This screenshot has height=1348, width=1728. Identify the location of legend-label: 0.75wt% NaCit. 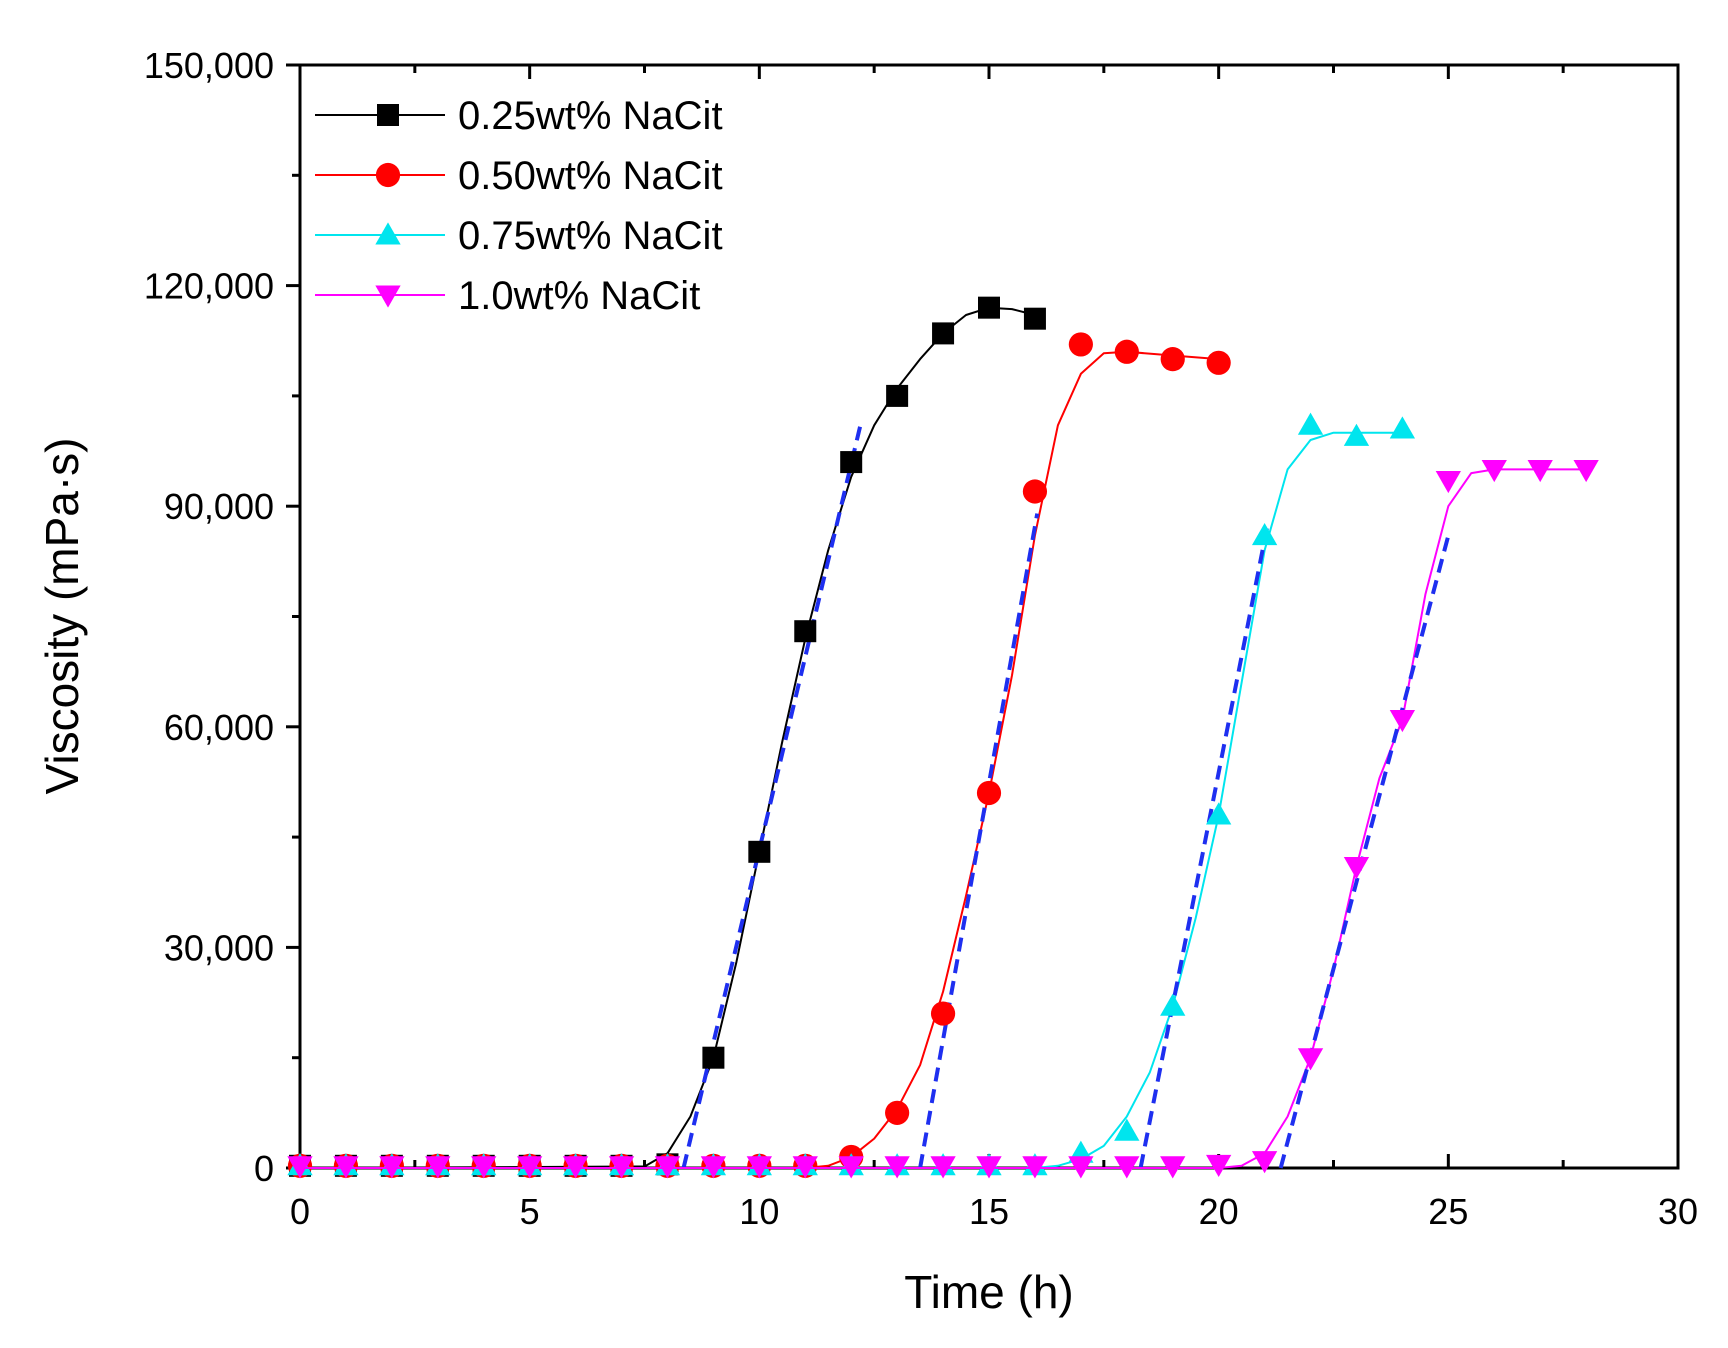
(590, 236).